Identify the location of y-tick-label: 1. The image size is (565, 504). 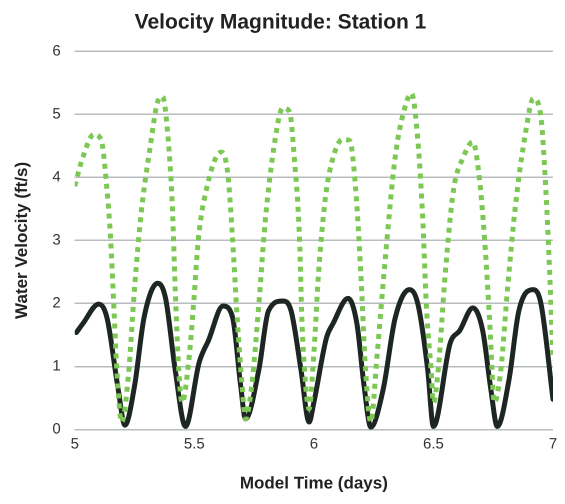
(56, 366).